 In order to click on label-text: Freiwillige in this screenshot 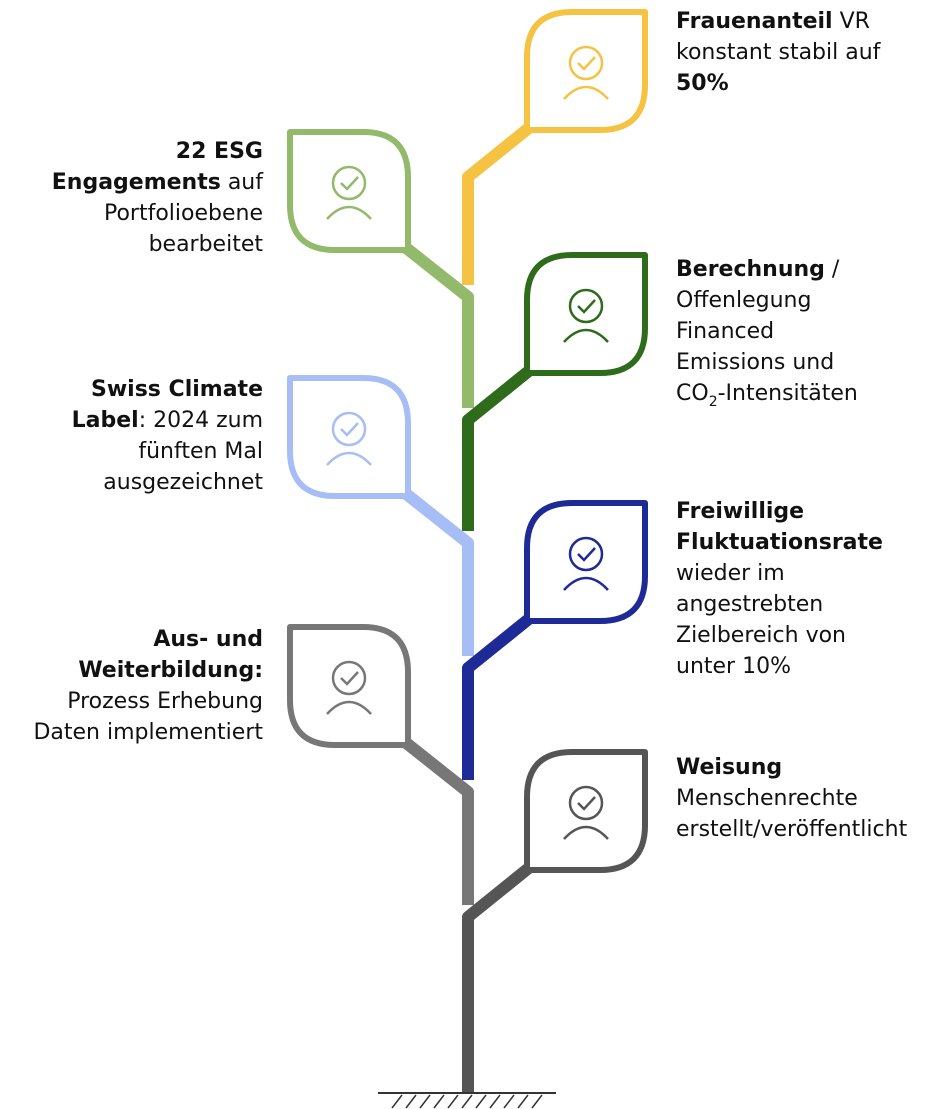, I will do `click(740, 511)`.